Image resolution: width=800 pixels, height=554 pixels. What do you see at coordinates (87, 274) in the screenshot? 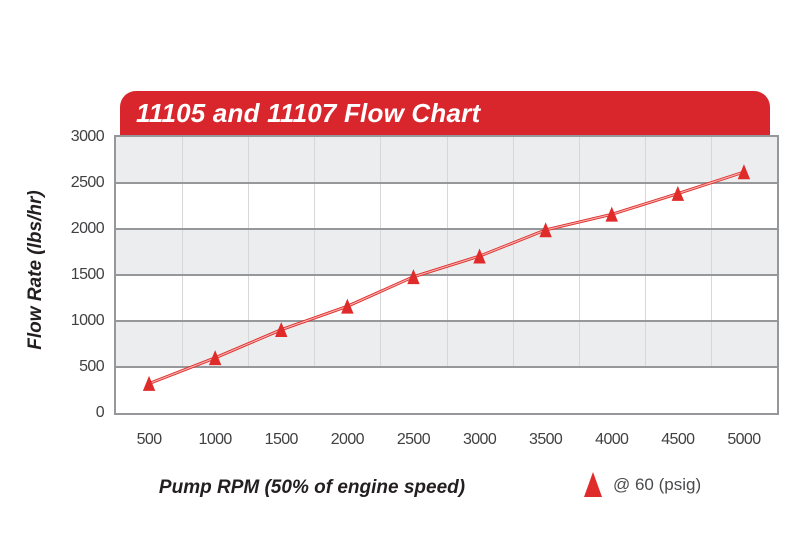
I see `y-tick-label: 1500` at bounding box center [87, 274].